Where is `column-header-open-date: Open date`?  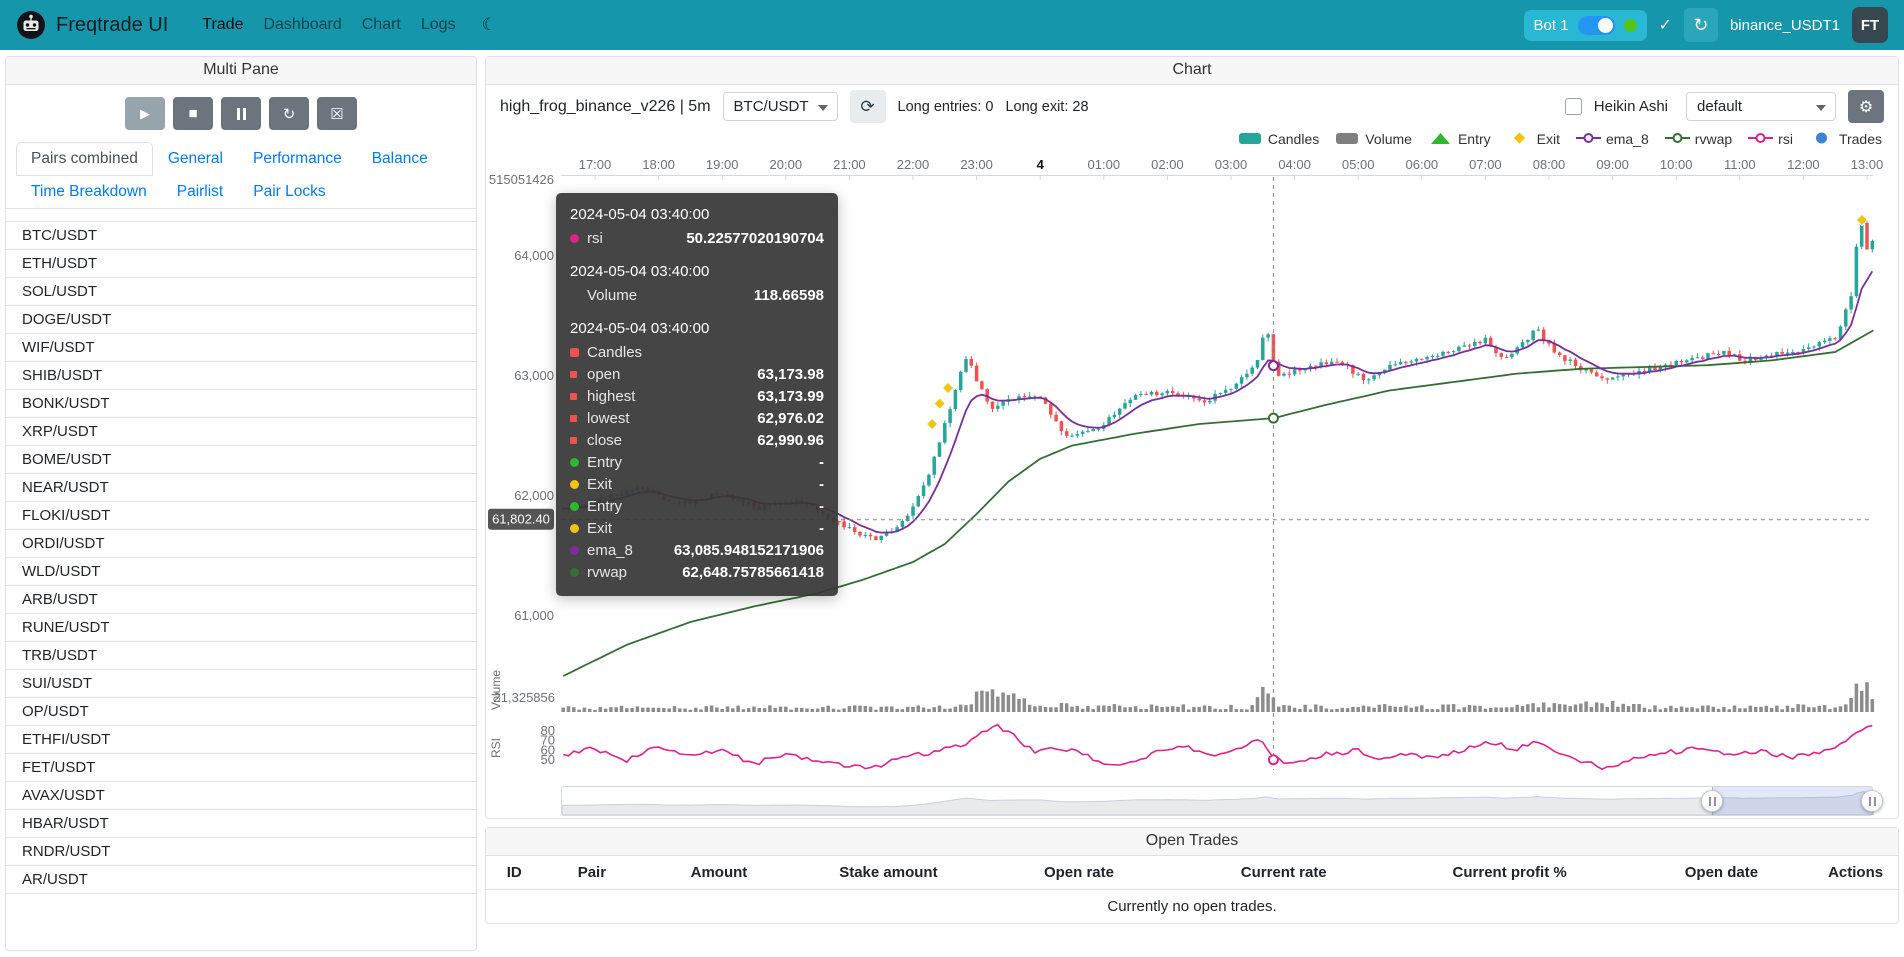
column-header-open-date: Open date is located at coordinates (1721, 873).